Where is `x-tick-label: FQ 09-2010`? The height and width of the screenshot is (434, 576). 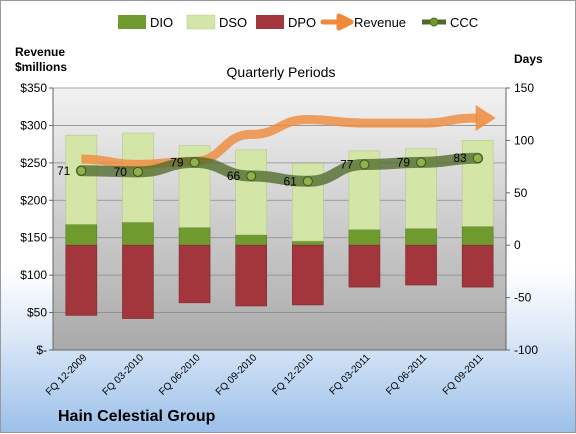
x-tick-label: FQ 09-2010 is located at coordinates (237, 375).